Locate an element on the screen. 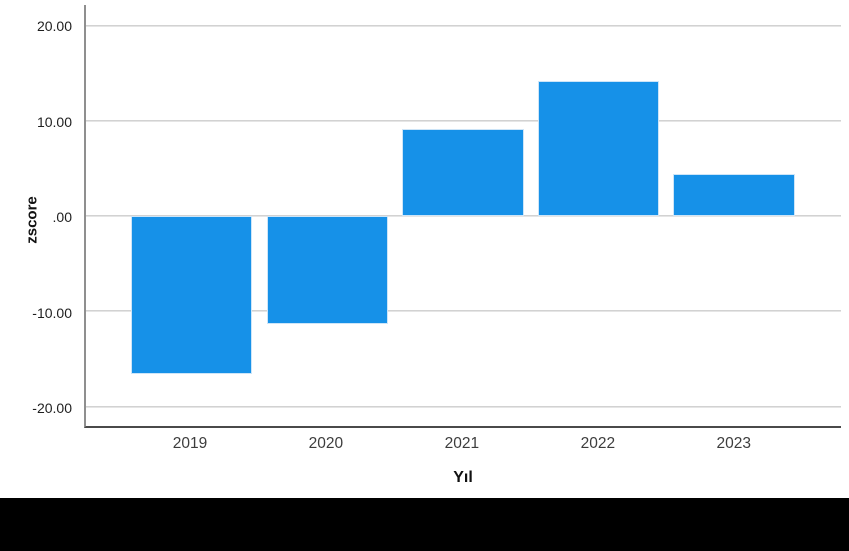 This screenshot has height=551, width=849. x-tick-label: 2021 is located at coordinates (462, 443).